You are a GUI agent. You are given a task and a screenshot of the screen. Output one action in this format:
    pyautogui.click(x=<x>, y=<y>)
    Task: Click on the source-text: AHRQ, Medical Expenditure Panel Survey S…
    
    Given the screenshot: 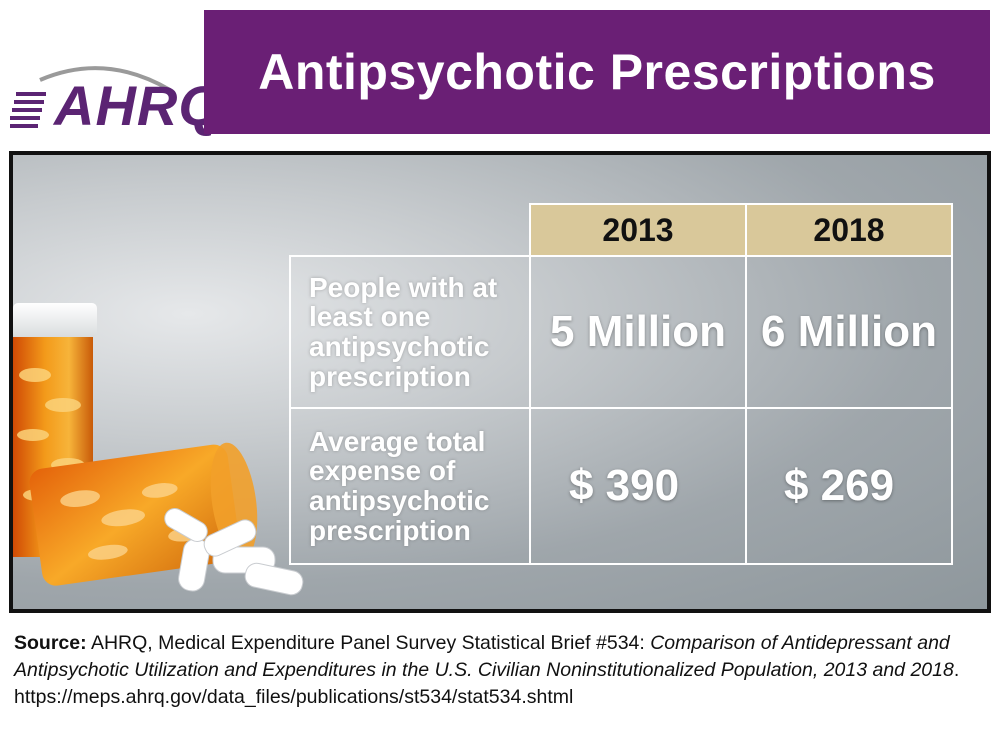 What is the action you would take?
    pyautogui.click(x=368, y=643)
    